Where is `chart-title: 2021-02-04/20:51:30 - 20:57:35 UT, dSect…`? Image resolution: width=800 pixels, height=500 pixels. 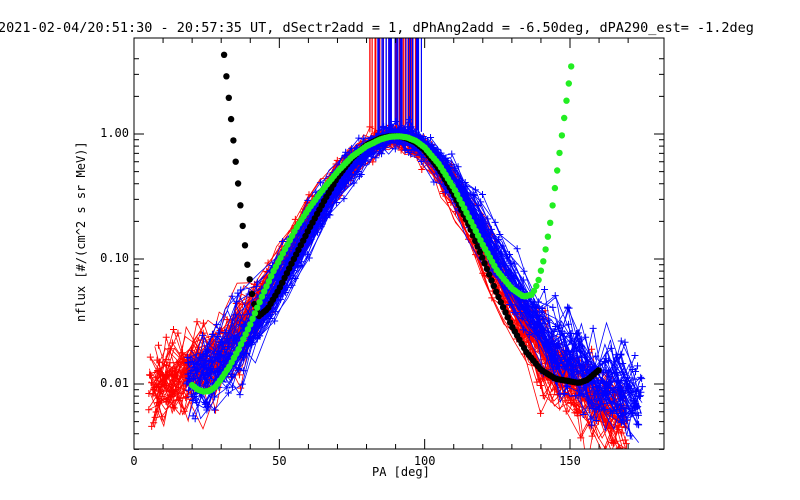 chart-title: 2021-02-04/20:51:30 - 20:57:35 UT, dSect… is located at coordinates (377, 28).